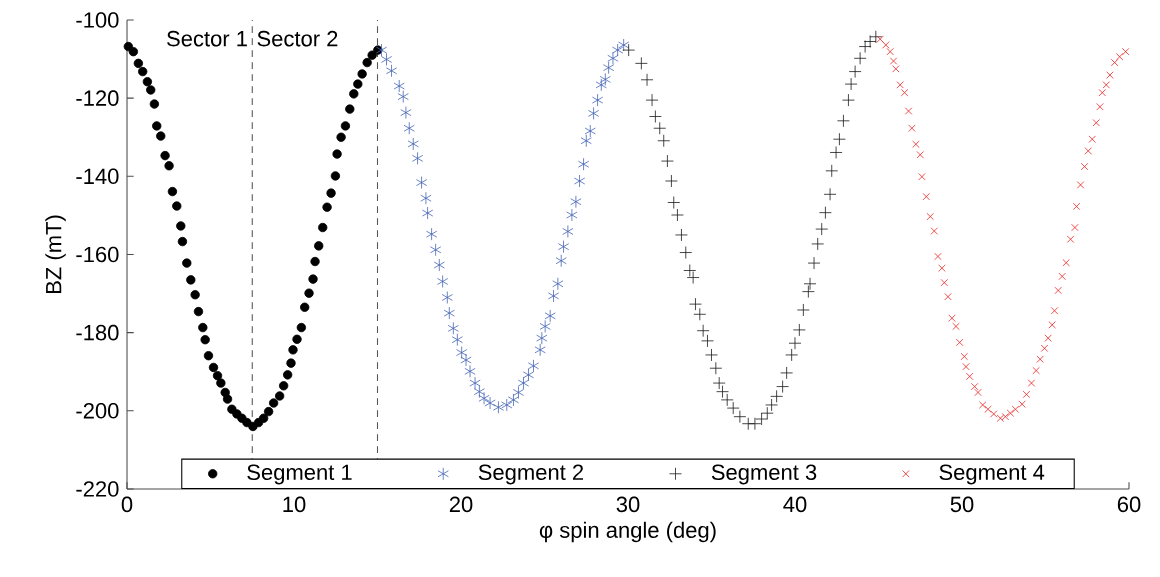  Describe the element at coordinates (207, 38) in the screenshot. I see `annotation: Sector 1` at that location.